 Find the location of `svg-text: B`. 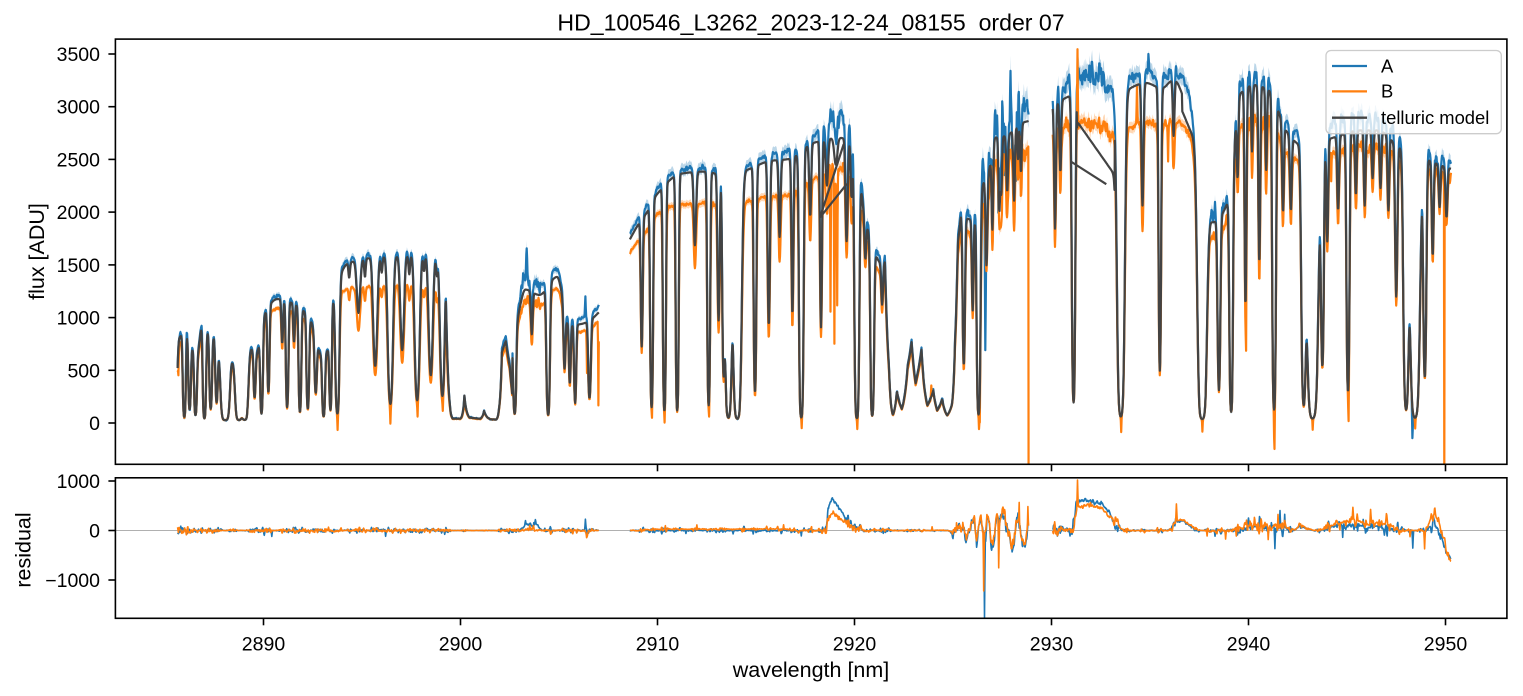

svg-text: B is located at coordinates (1387, 91).